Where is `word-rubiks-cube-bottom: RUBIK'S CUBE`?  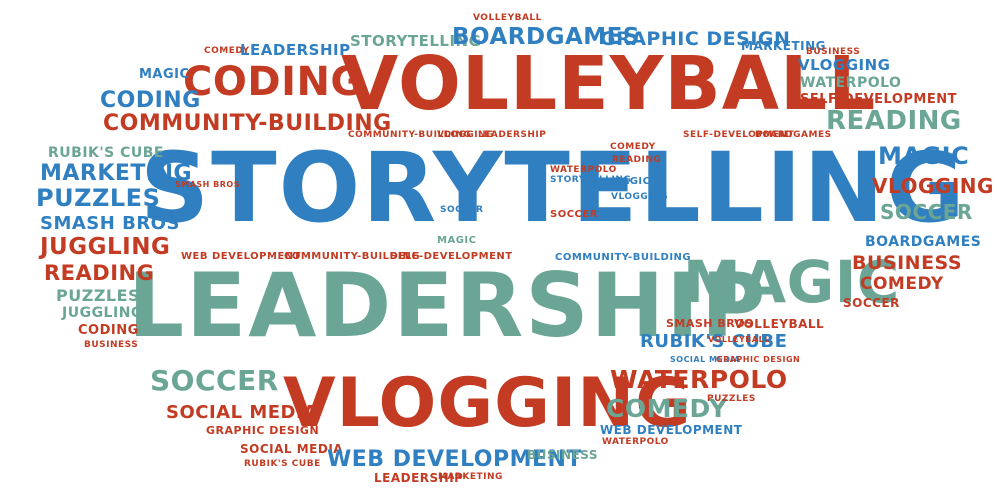
word-rubiks-cube-bottom: RUBIK'S CUBE is located at coordinates (282, 464).